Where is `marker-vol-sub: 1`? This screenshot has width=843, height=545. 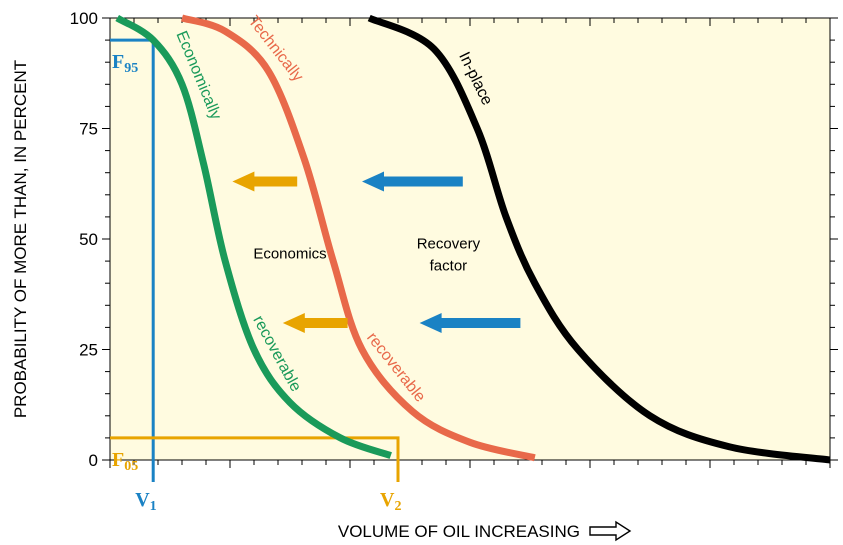
marker-vol-sub: 1 is located at coordinates (153, 506).